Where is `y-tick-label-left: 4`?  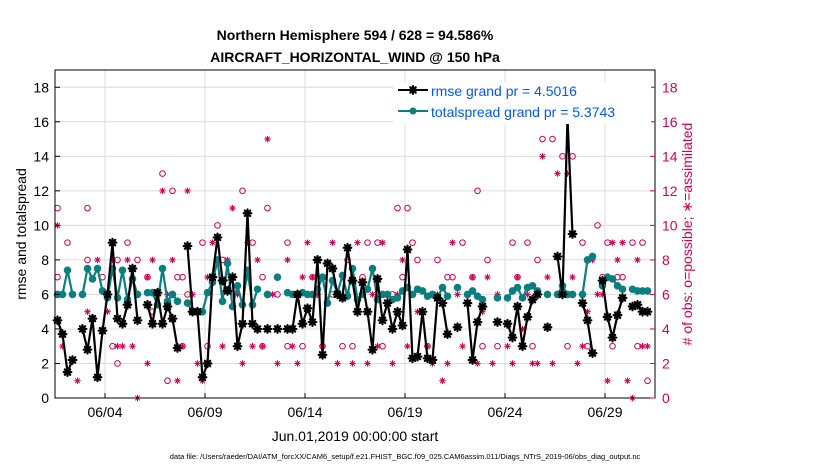
y-tick-label-left: 4 is located at coordinates (45, 329).